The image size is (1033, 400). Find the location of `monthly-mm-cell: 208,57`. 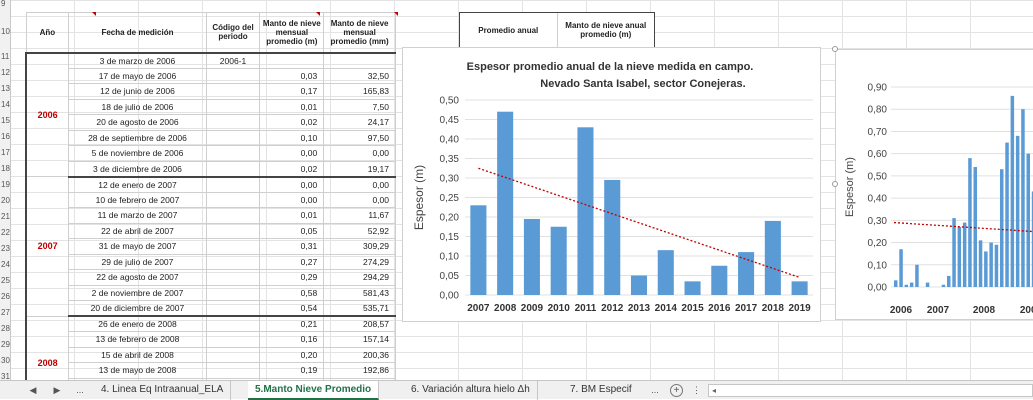

monthly-mm-cell: 208,57 is located at coordinates (359, 323).